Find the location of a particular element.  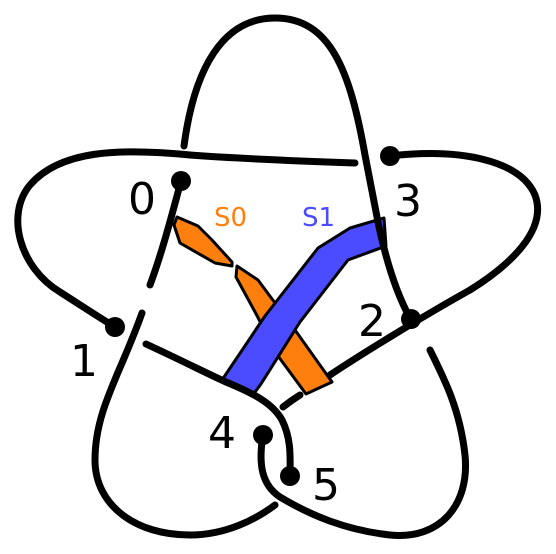

strand-center-loop is located at coordinates (258, 429).